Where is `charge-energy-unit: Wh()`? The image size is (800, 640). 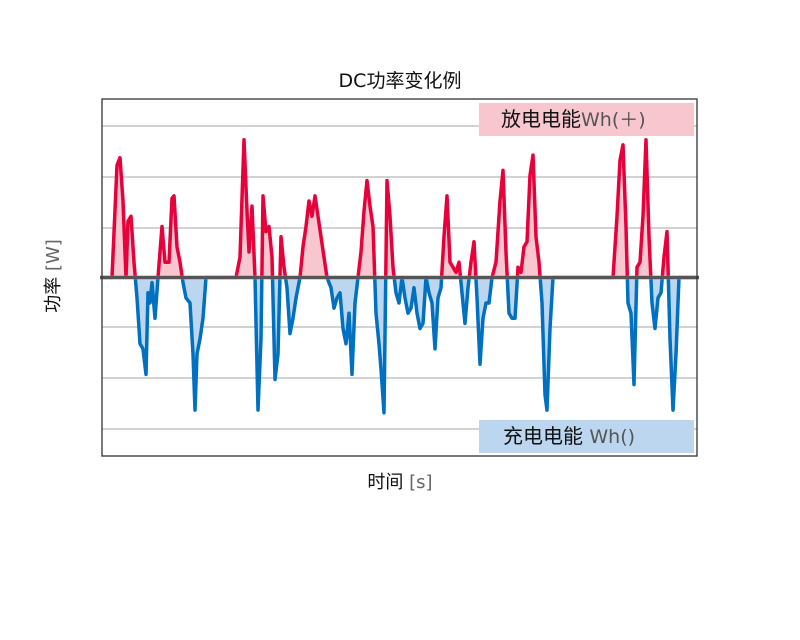 charge-energy-unit: Wh() is located at coordinates (612, 437).